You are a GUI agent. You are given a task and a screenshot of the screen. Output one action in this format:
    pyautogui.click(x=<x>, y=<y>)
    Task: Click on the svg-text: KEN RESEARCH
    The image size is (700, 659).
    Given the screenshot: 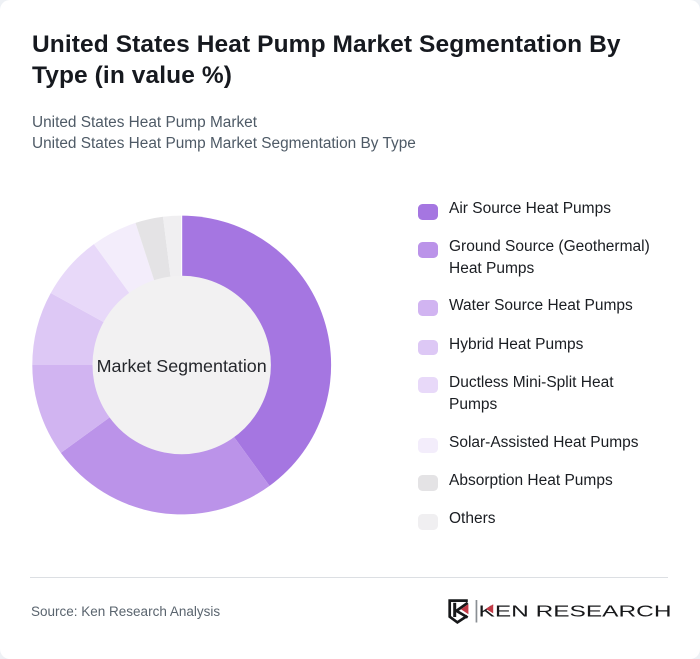 What is the action you would take?
    pyautogui.click(x=575, y=612)
    